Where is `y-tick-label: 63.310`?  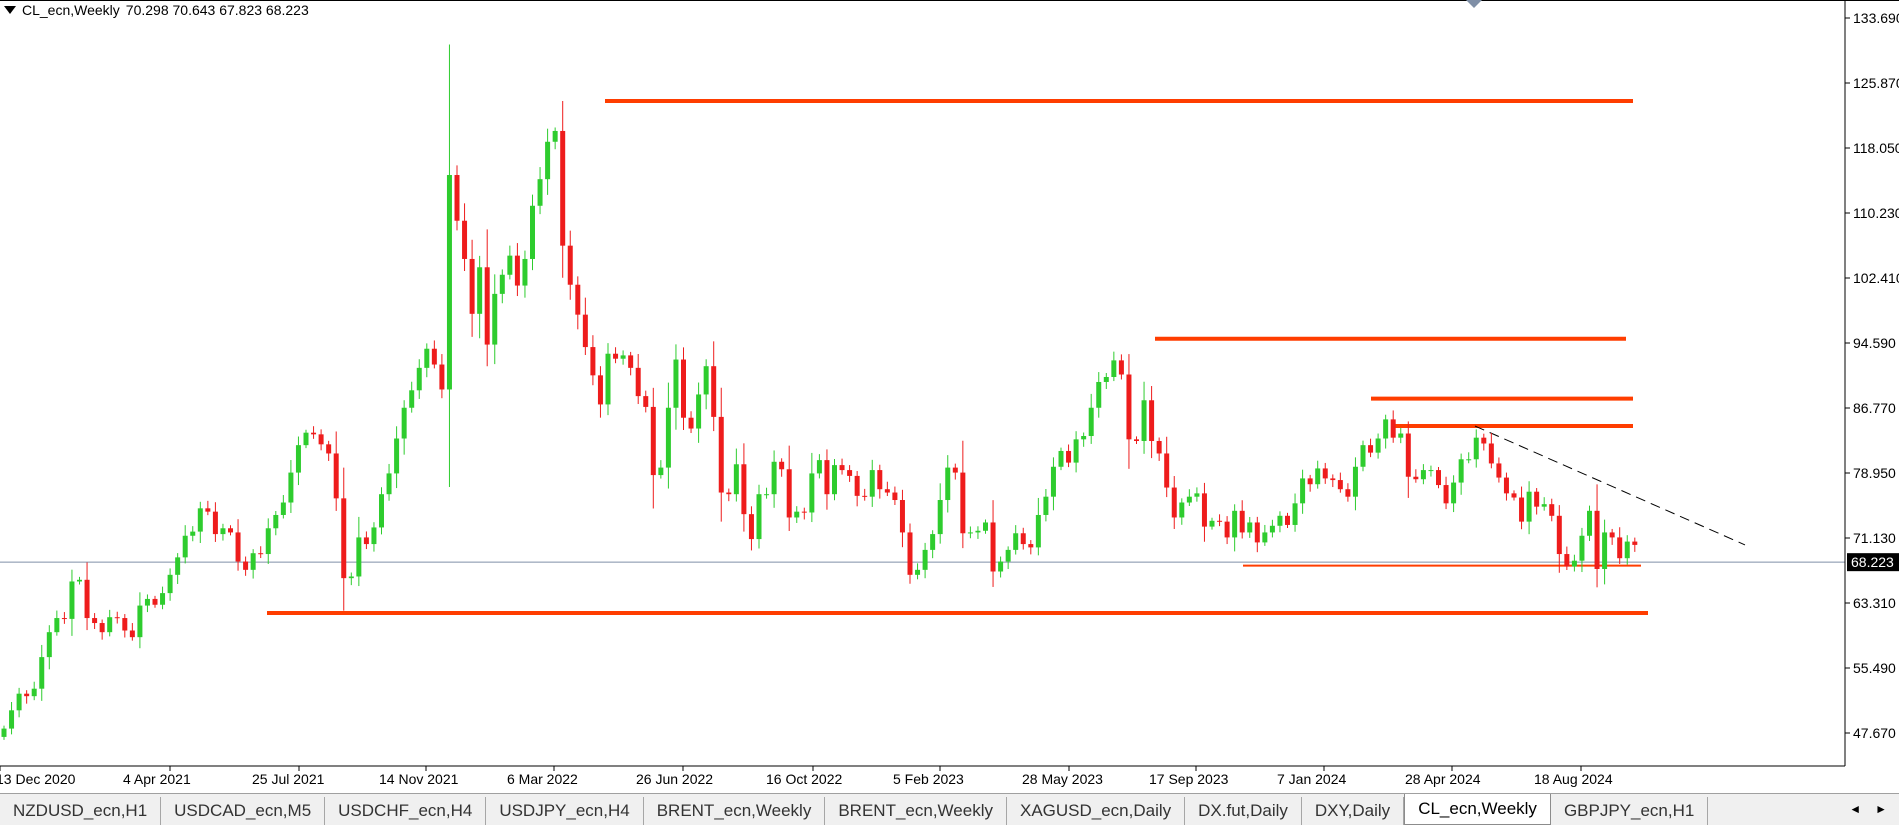
y-tick-label: 63.310 is located at coordinates (1874, 603).